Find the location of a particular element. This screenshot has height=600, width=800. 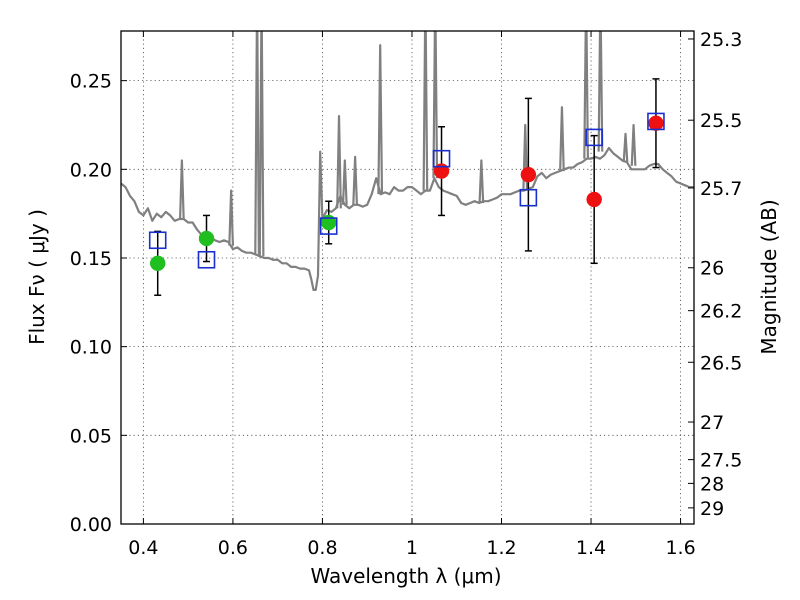

x-tick-label: 1 is located at coordinates (412, 548).